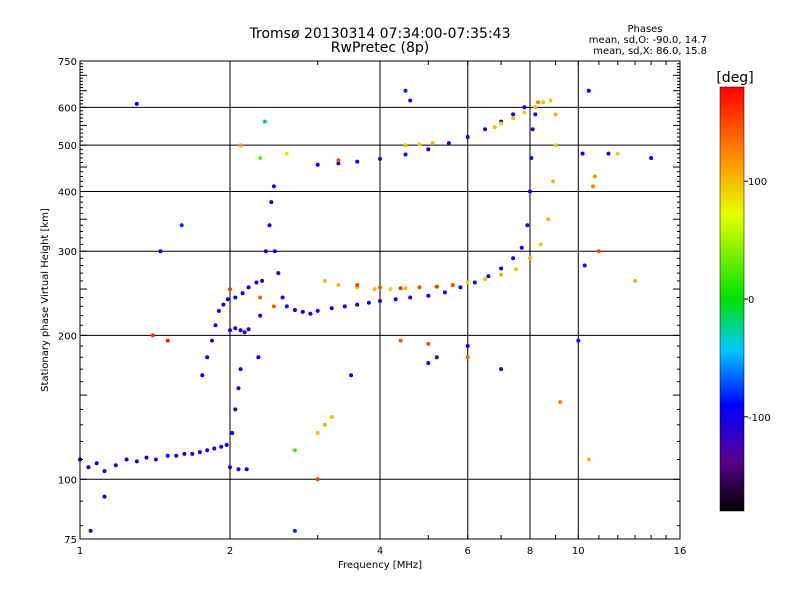 The height and width of the screenshot is (600, 800). I want to click on colorbar-tick-label: 100, so click(757, 182).